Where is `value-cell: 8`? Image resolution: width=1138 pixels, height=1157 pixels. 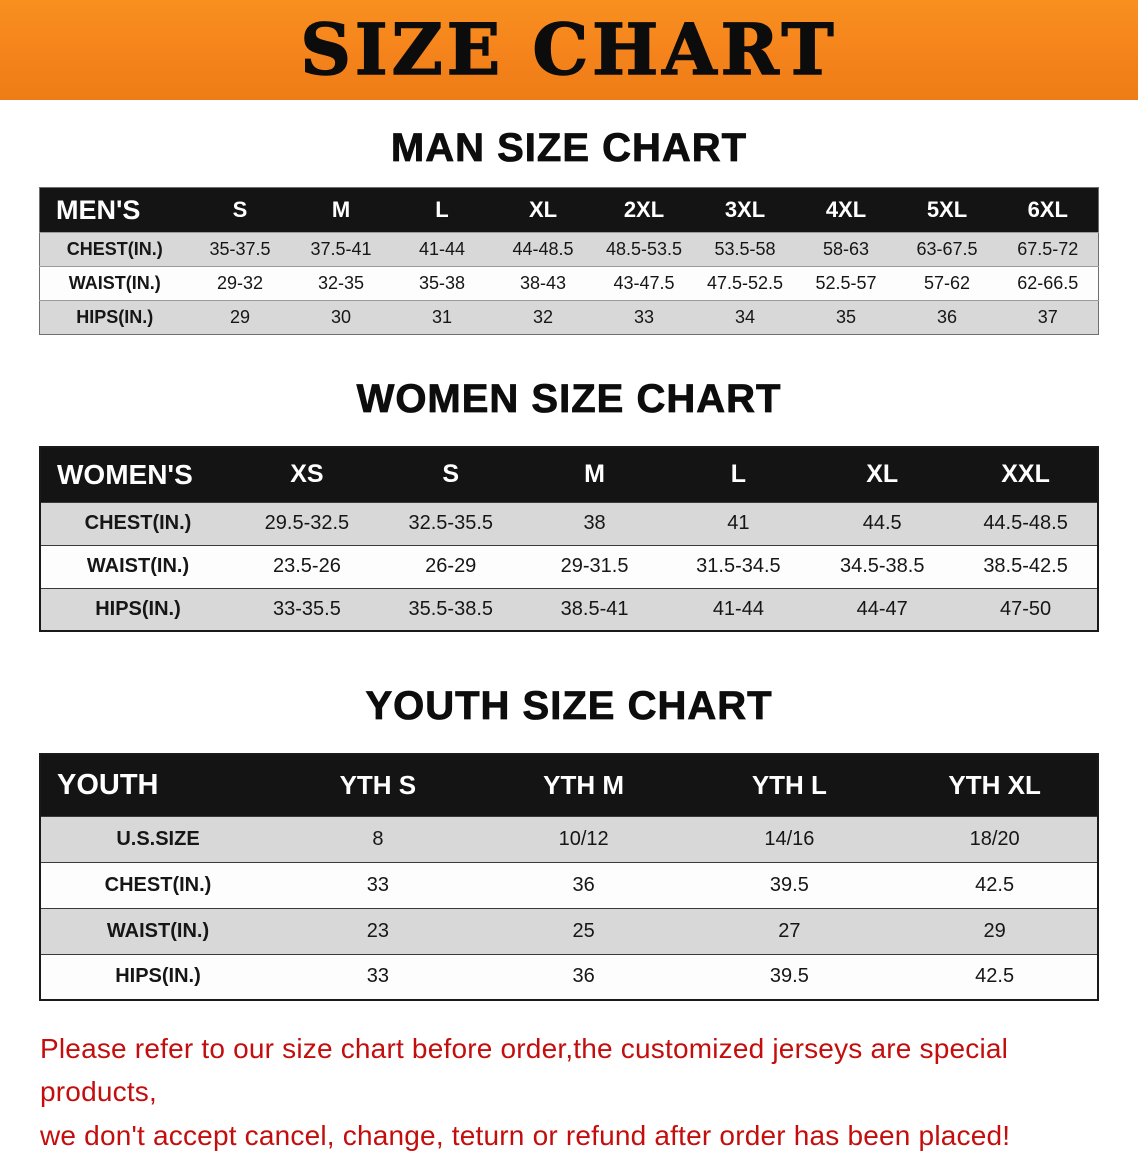 value-cell: 8 is located at coordinates (378, 838).